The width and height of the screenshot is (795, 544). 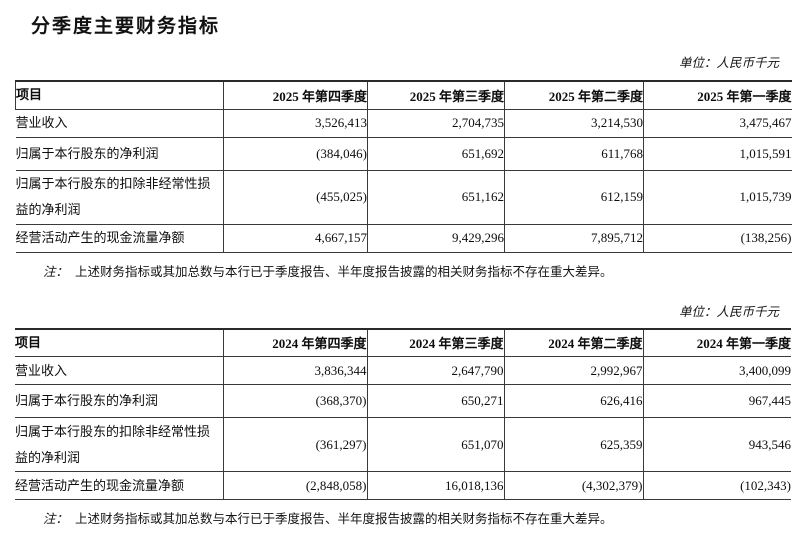 What do you see at coordinates (574, 95) in the screenshot?
I see `column-header-2025-q2: 2025 年第二季度` at bounding box center [574, 95].